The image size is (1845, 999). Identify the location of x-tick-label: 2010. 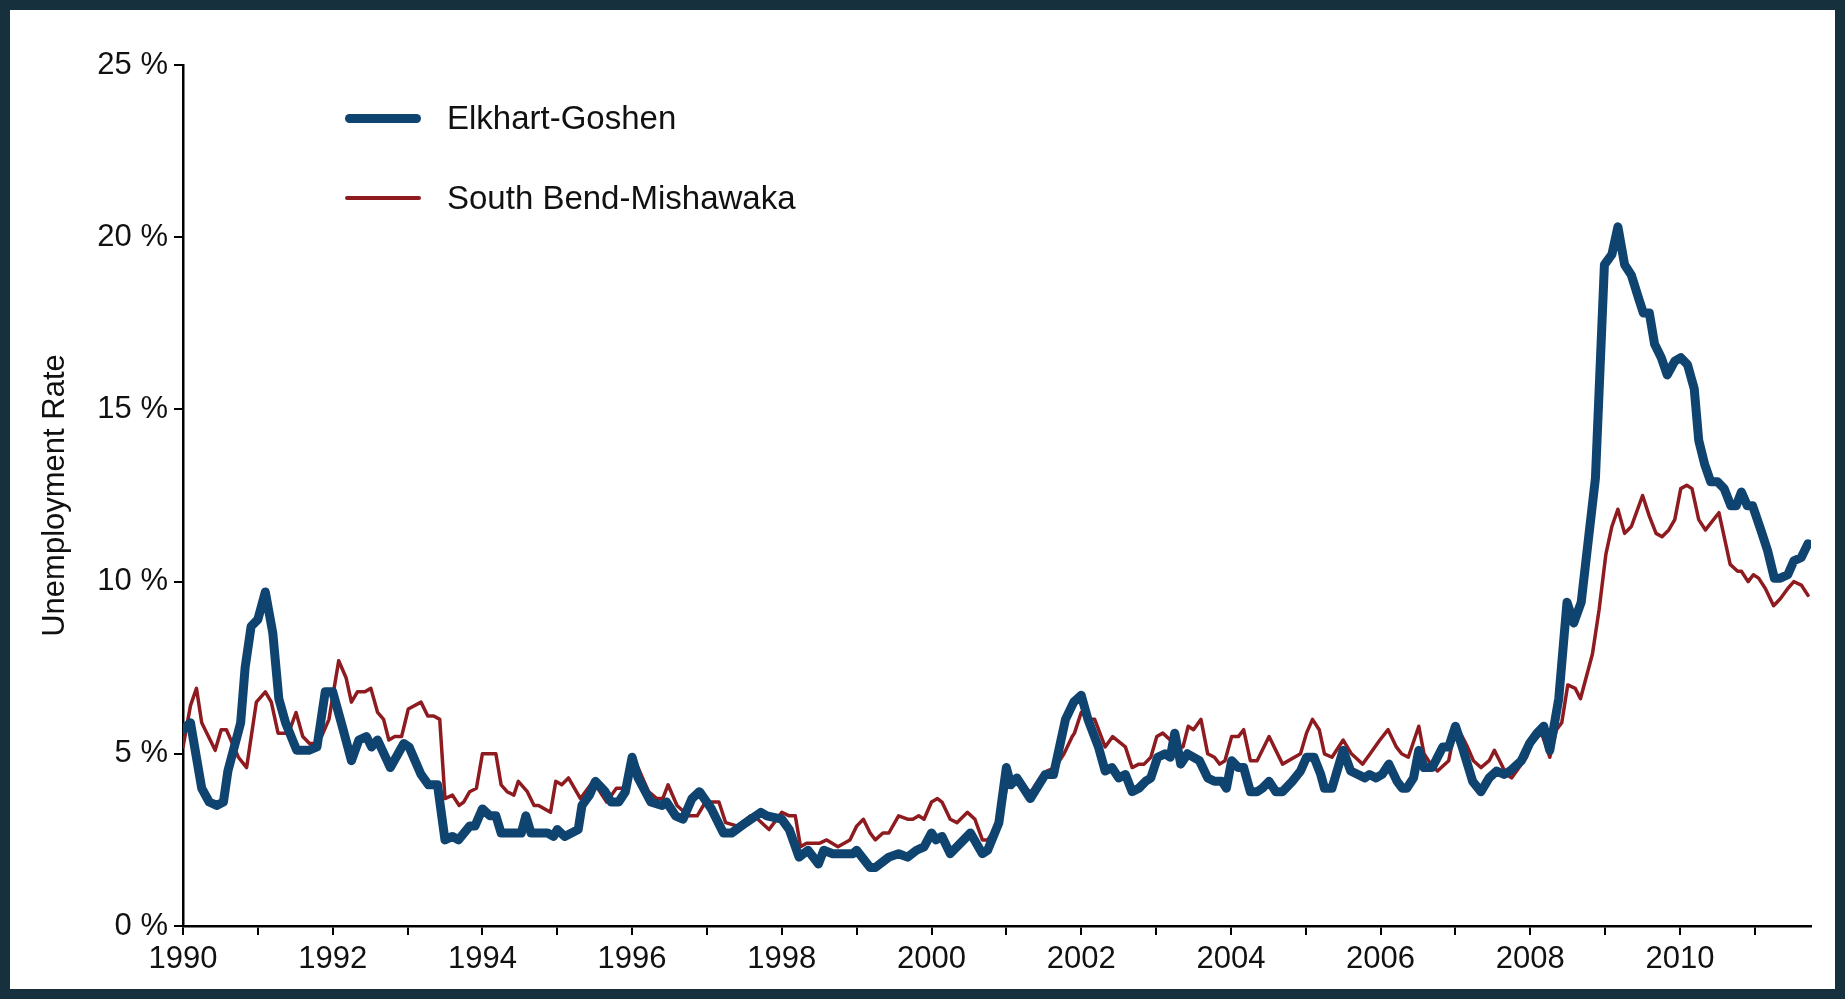
(1680, 958).